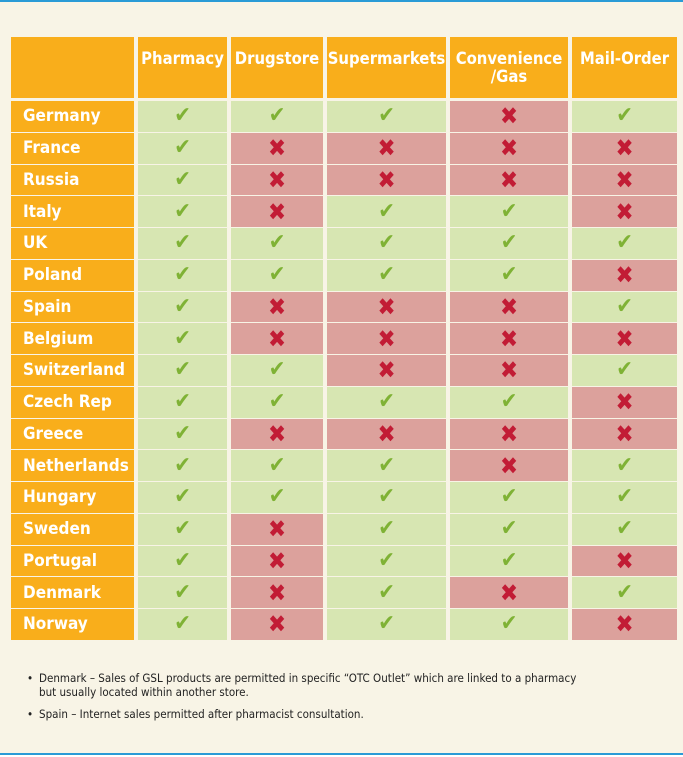 This screenshot has height=757, width=683. What do you see at coordinates (279, 68) in the screenshot?
I see `column-header-drugstore: Drugstore` at bounding box center [279, 68].